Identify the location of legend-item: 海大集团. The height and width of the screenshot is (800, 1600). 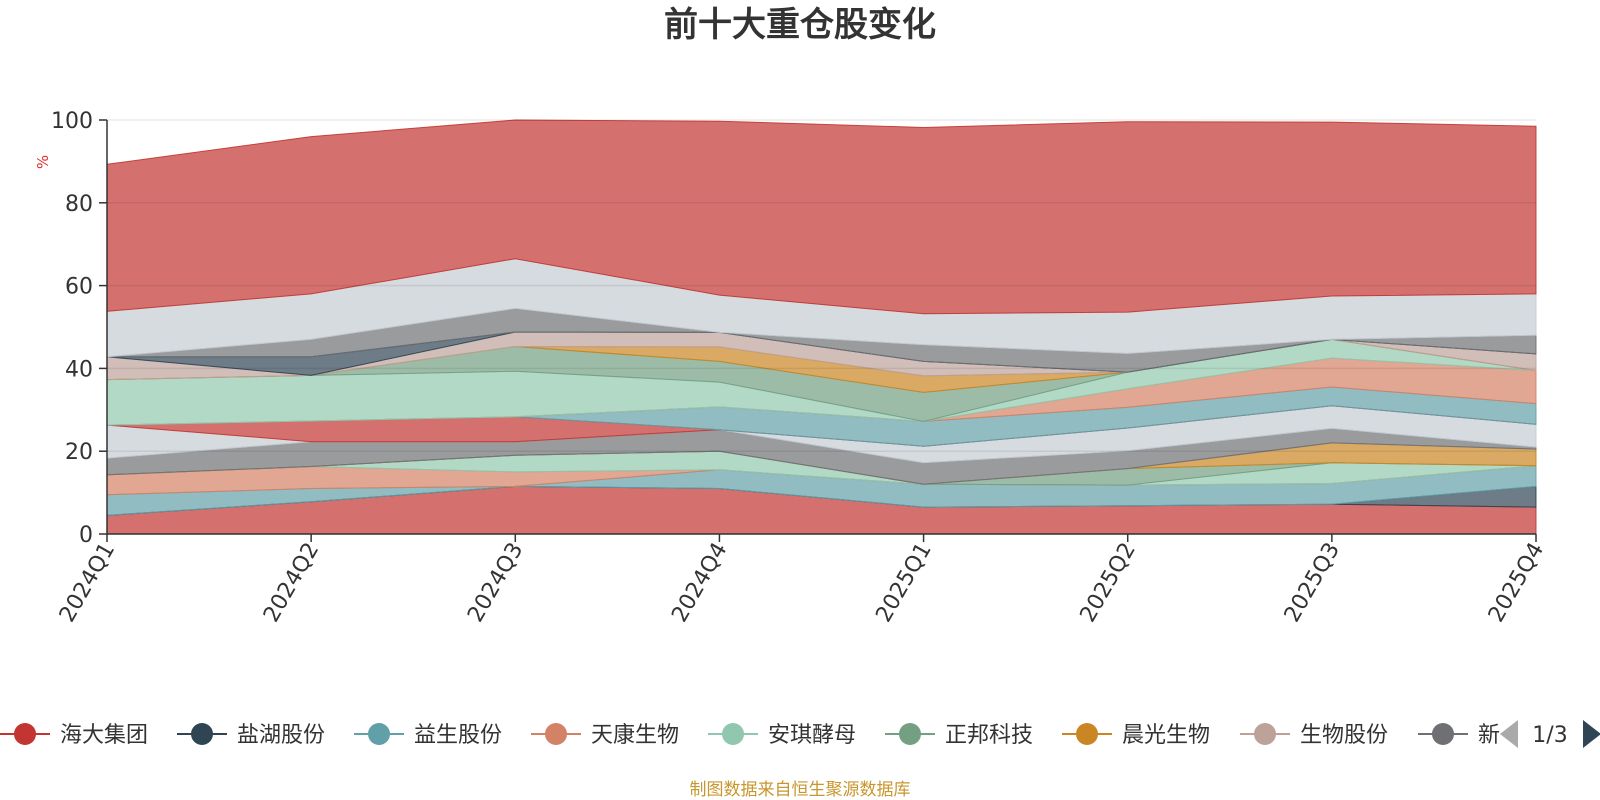
(74, 735).